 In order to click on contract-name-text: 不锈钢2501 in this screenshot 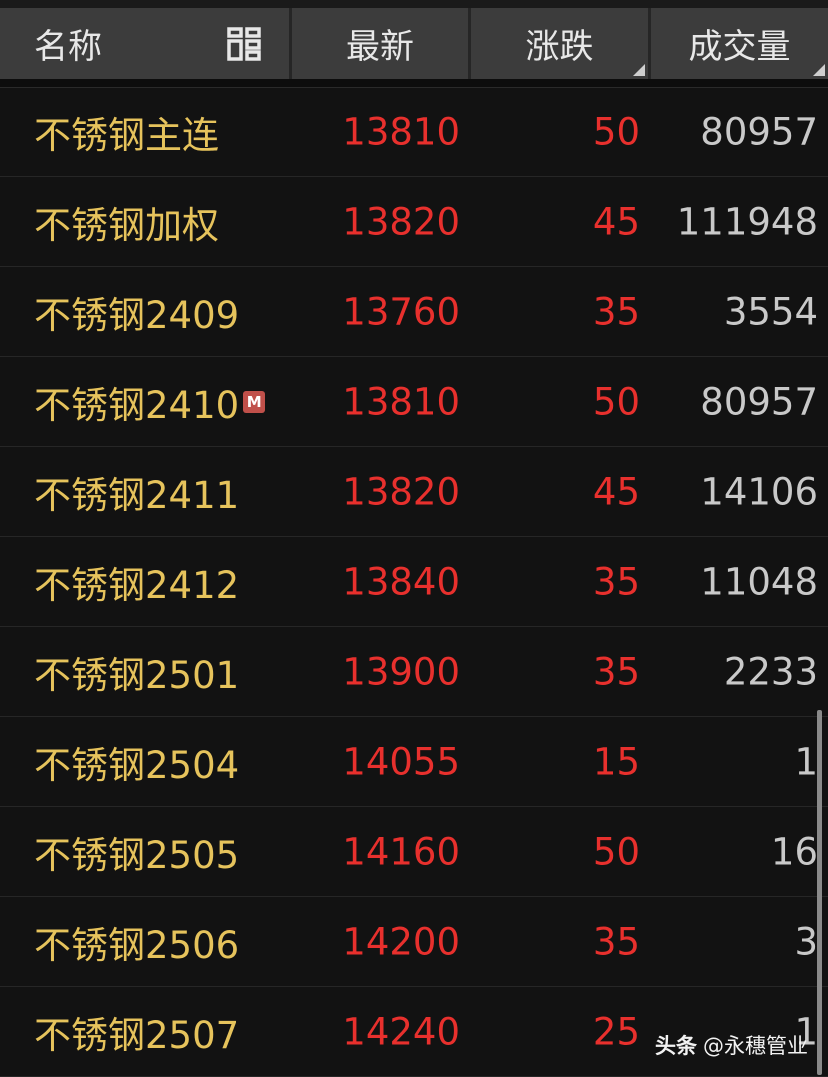, I will do `click(137, 675)`.